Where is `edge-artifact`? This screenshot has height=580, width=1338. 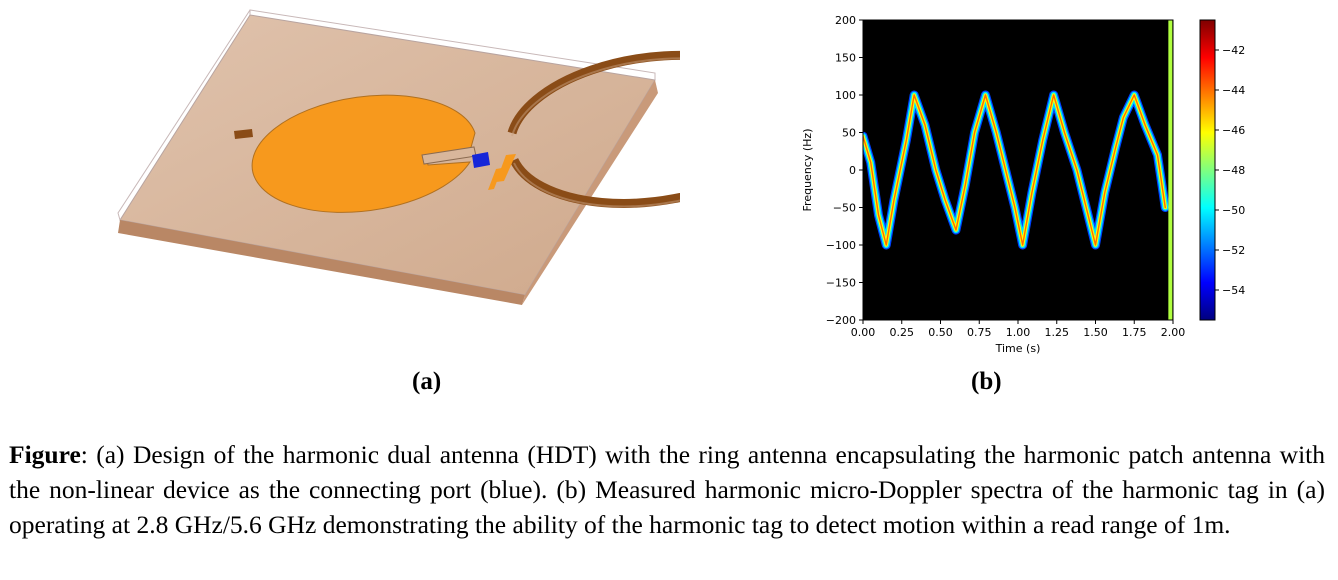
edge-artifact is located at coordinates (1170, 170).